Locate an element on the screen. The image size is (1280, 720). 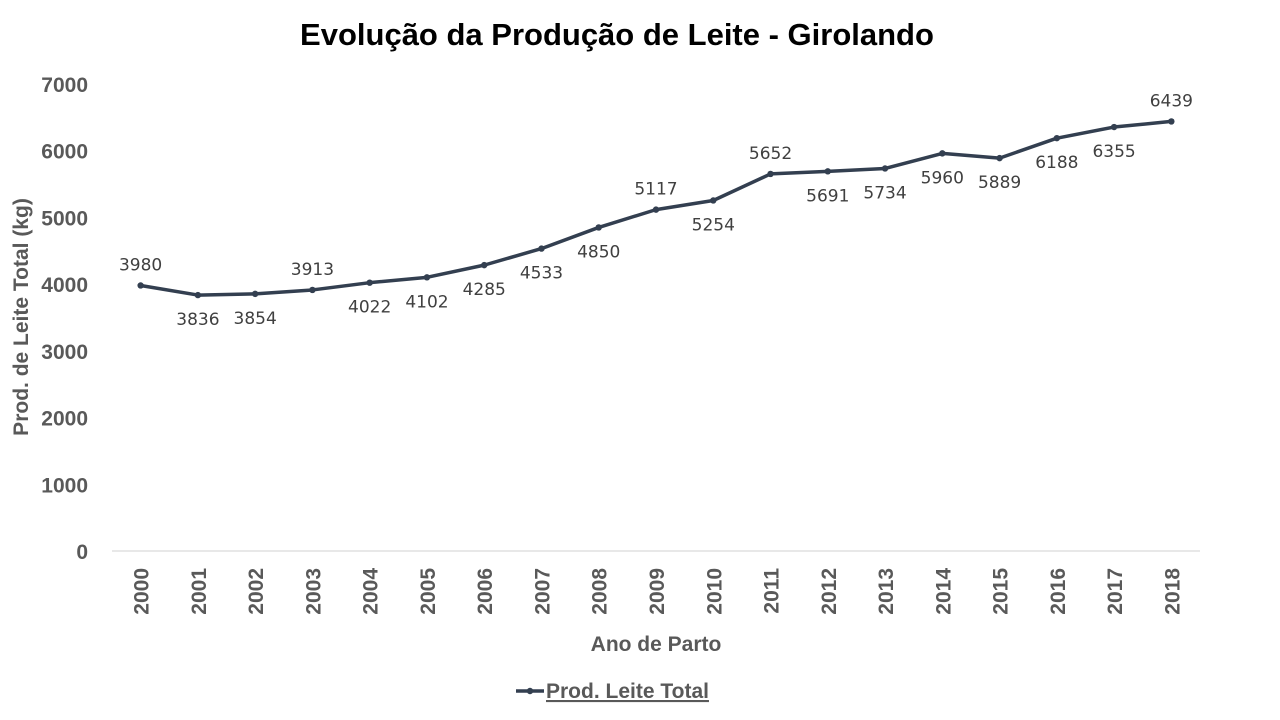
x-tick-label: 2008 is located at coordinates (600, 591).